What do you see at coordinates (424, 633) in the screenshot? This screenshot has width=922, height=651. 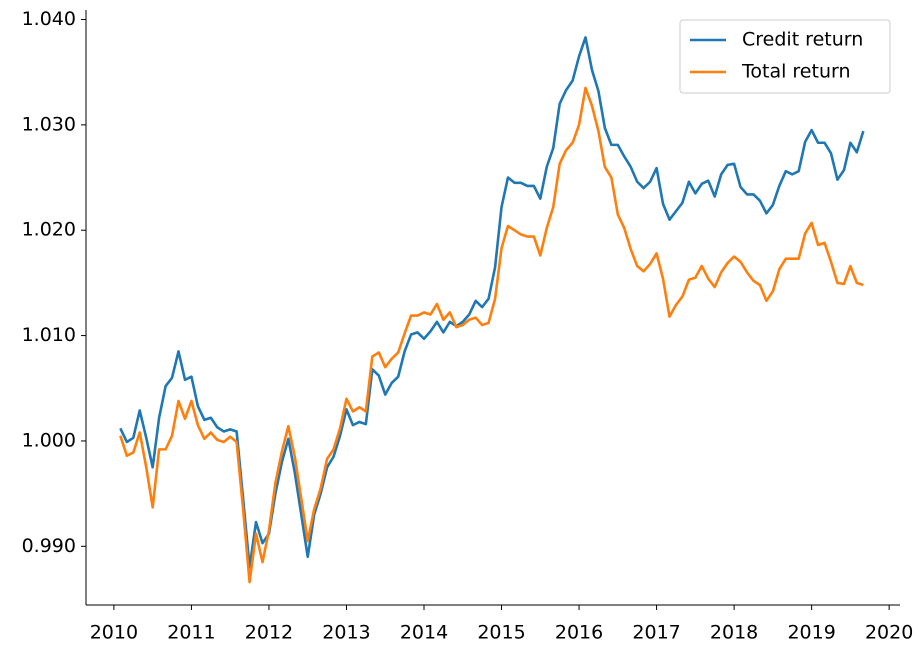 I see `x-tick-label: 2014` at bounding box center [424, 633].